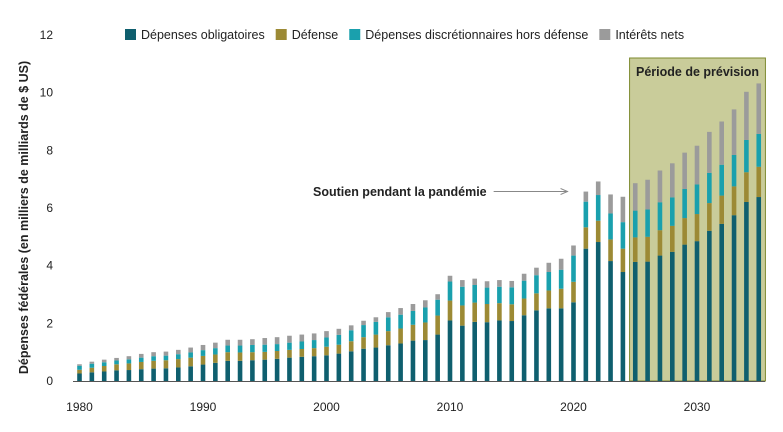 The width and height of the screenshot is (783, 432). Describe the element at coordinates (203, 353) in the screenshot. I see `bar-nondefense-1990` at that location.